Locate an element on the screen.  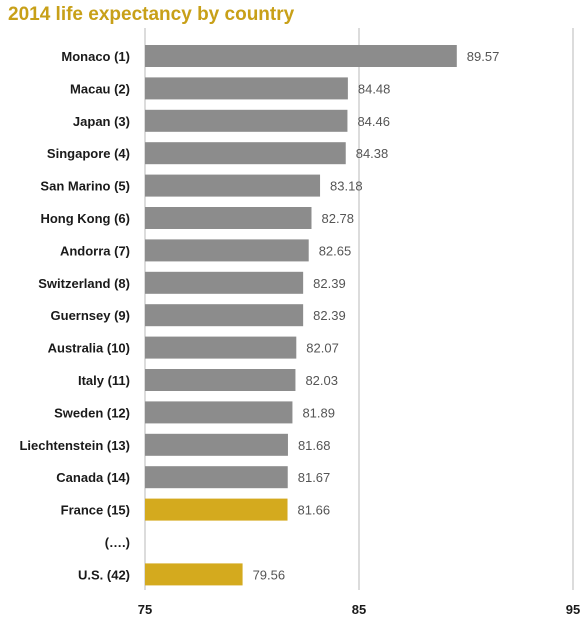
value-label: 82.07 is located at coordinates (322, 348).